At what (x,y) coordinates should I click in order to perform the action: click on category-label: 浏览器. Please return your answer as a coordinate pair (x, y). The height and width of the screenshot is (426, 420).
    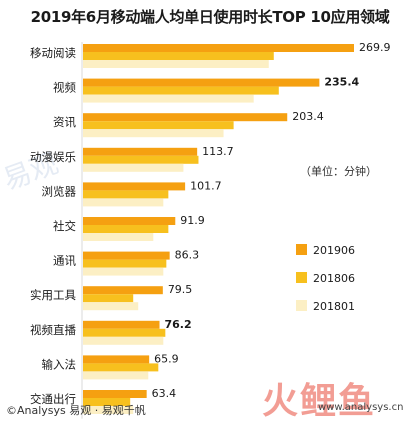
    Looking at the image, I should click on (59, 191).